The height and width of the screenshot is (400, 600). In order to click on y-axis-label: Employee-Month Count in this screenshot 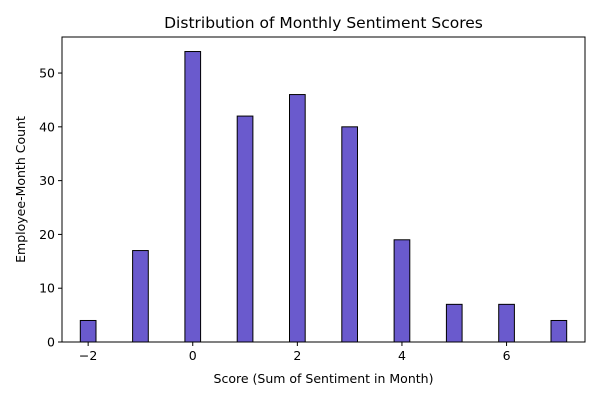, I will do `click(20, 189)`.